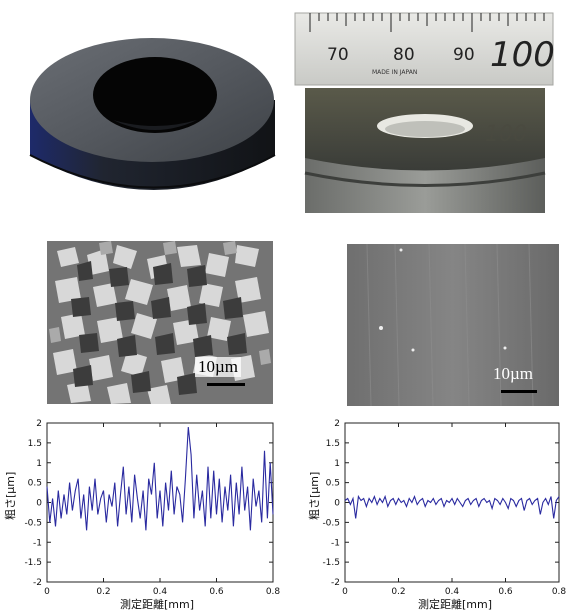 The height and width of the screenshot is (615, 569). I want to click on sem-smooth-texture, so click(453, 325).